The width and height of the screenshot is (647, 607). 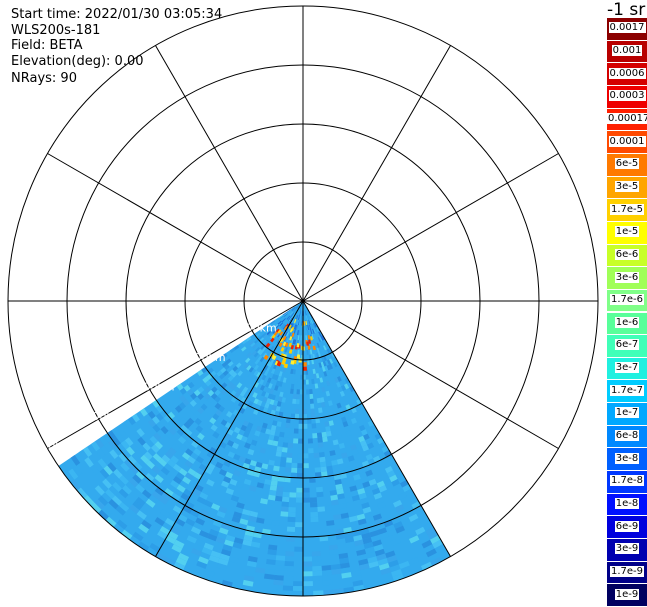 What do you see at coordinates (627, 413) in the screenshot?
I see `colorbar-label: 1e-7` at bounding box center [627, 413].